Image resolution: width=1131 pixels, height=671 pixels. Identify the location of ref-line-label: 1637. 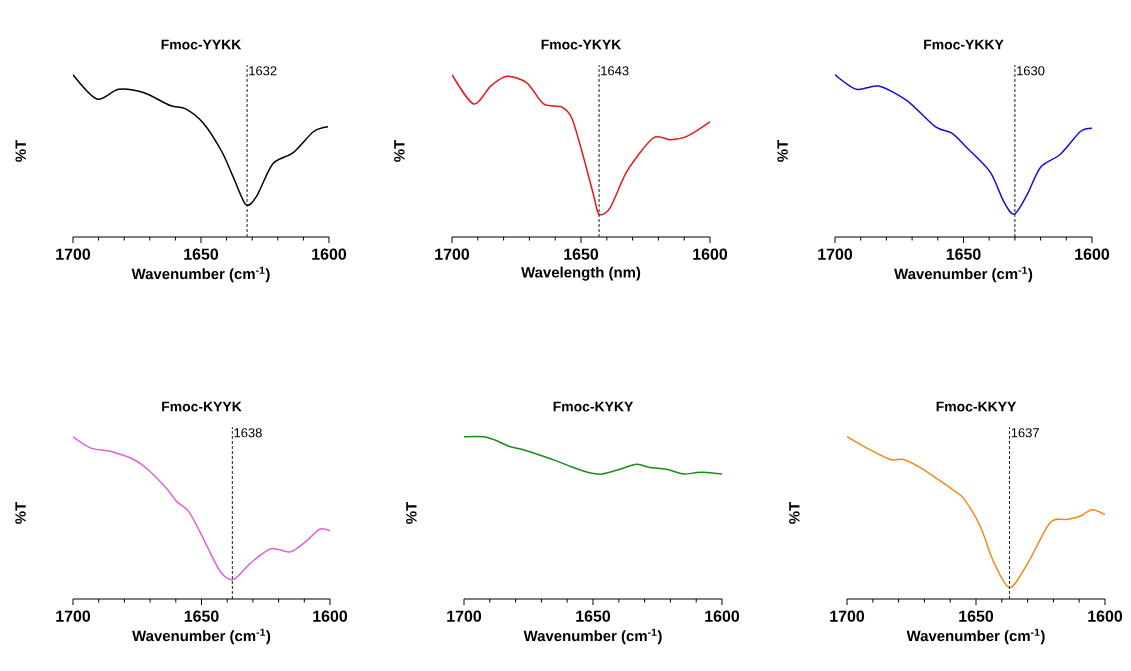
(1025, 433).